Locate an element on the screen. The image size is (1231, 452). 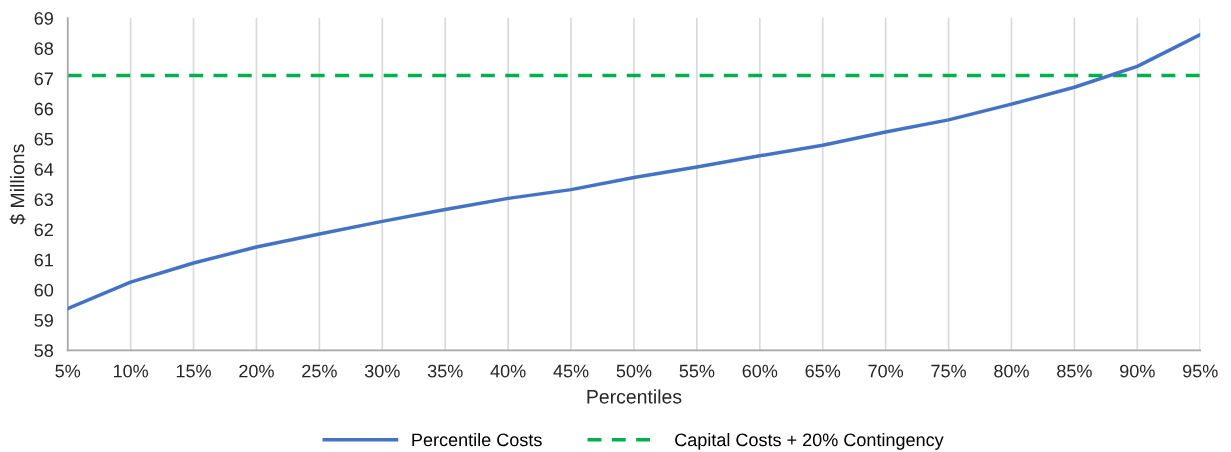
x-tick-label: 75% is located at coordinates (948, 371).